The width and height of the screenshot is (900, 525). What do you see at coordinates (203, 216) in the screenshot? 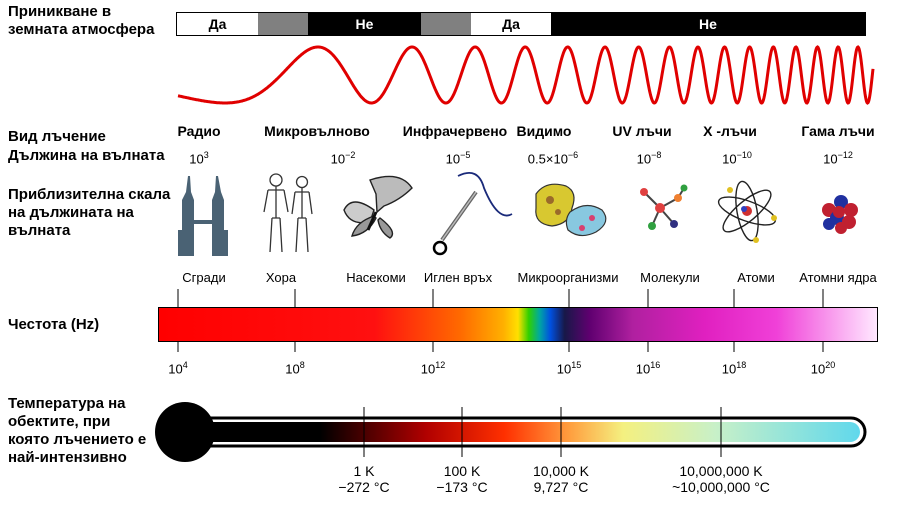
I see `buildings-icon` at bounding box center [203, 216].